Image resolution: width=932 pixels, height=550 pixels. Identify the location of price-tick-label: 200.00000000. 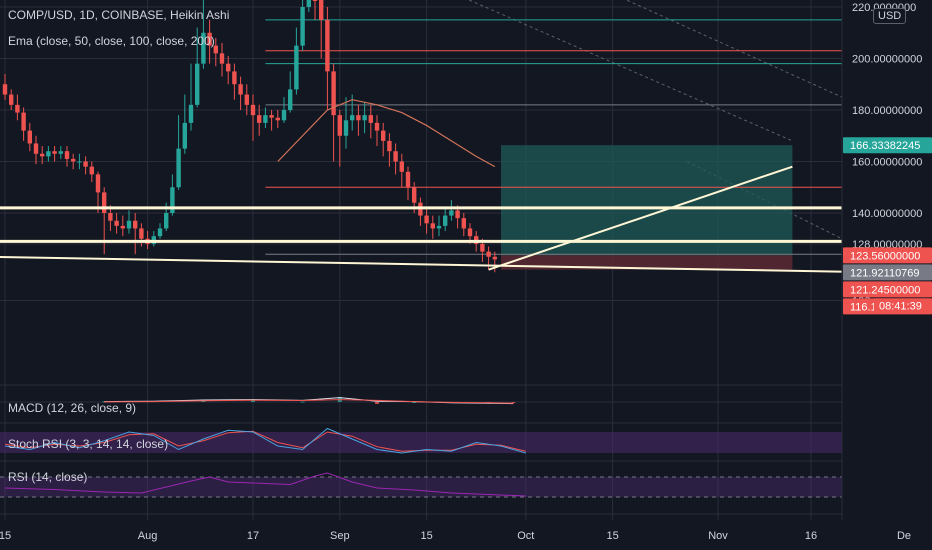
(887, 60).